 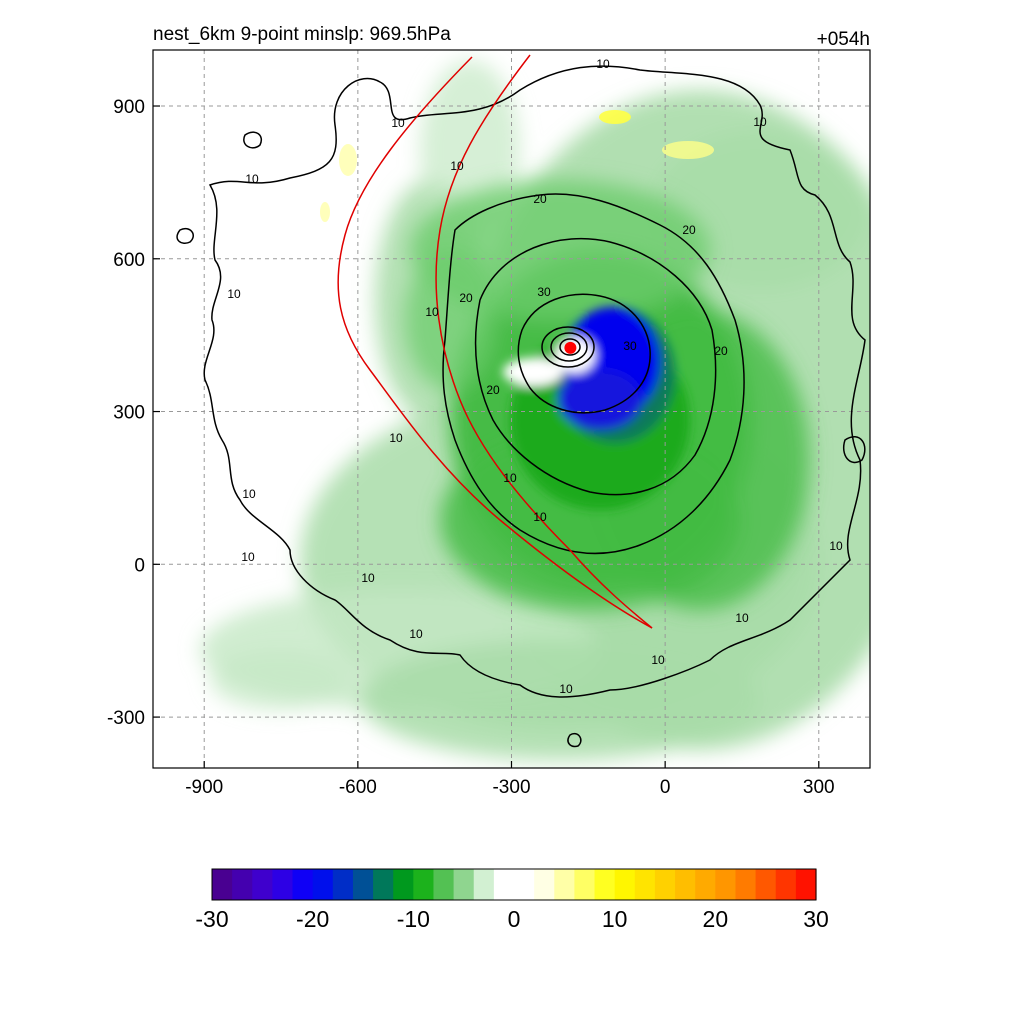 I want to click on plot-title: nest_6km 9-point minslp: 969.5hPa, so click(x=302, y=34).